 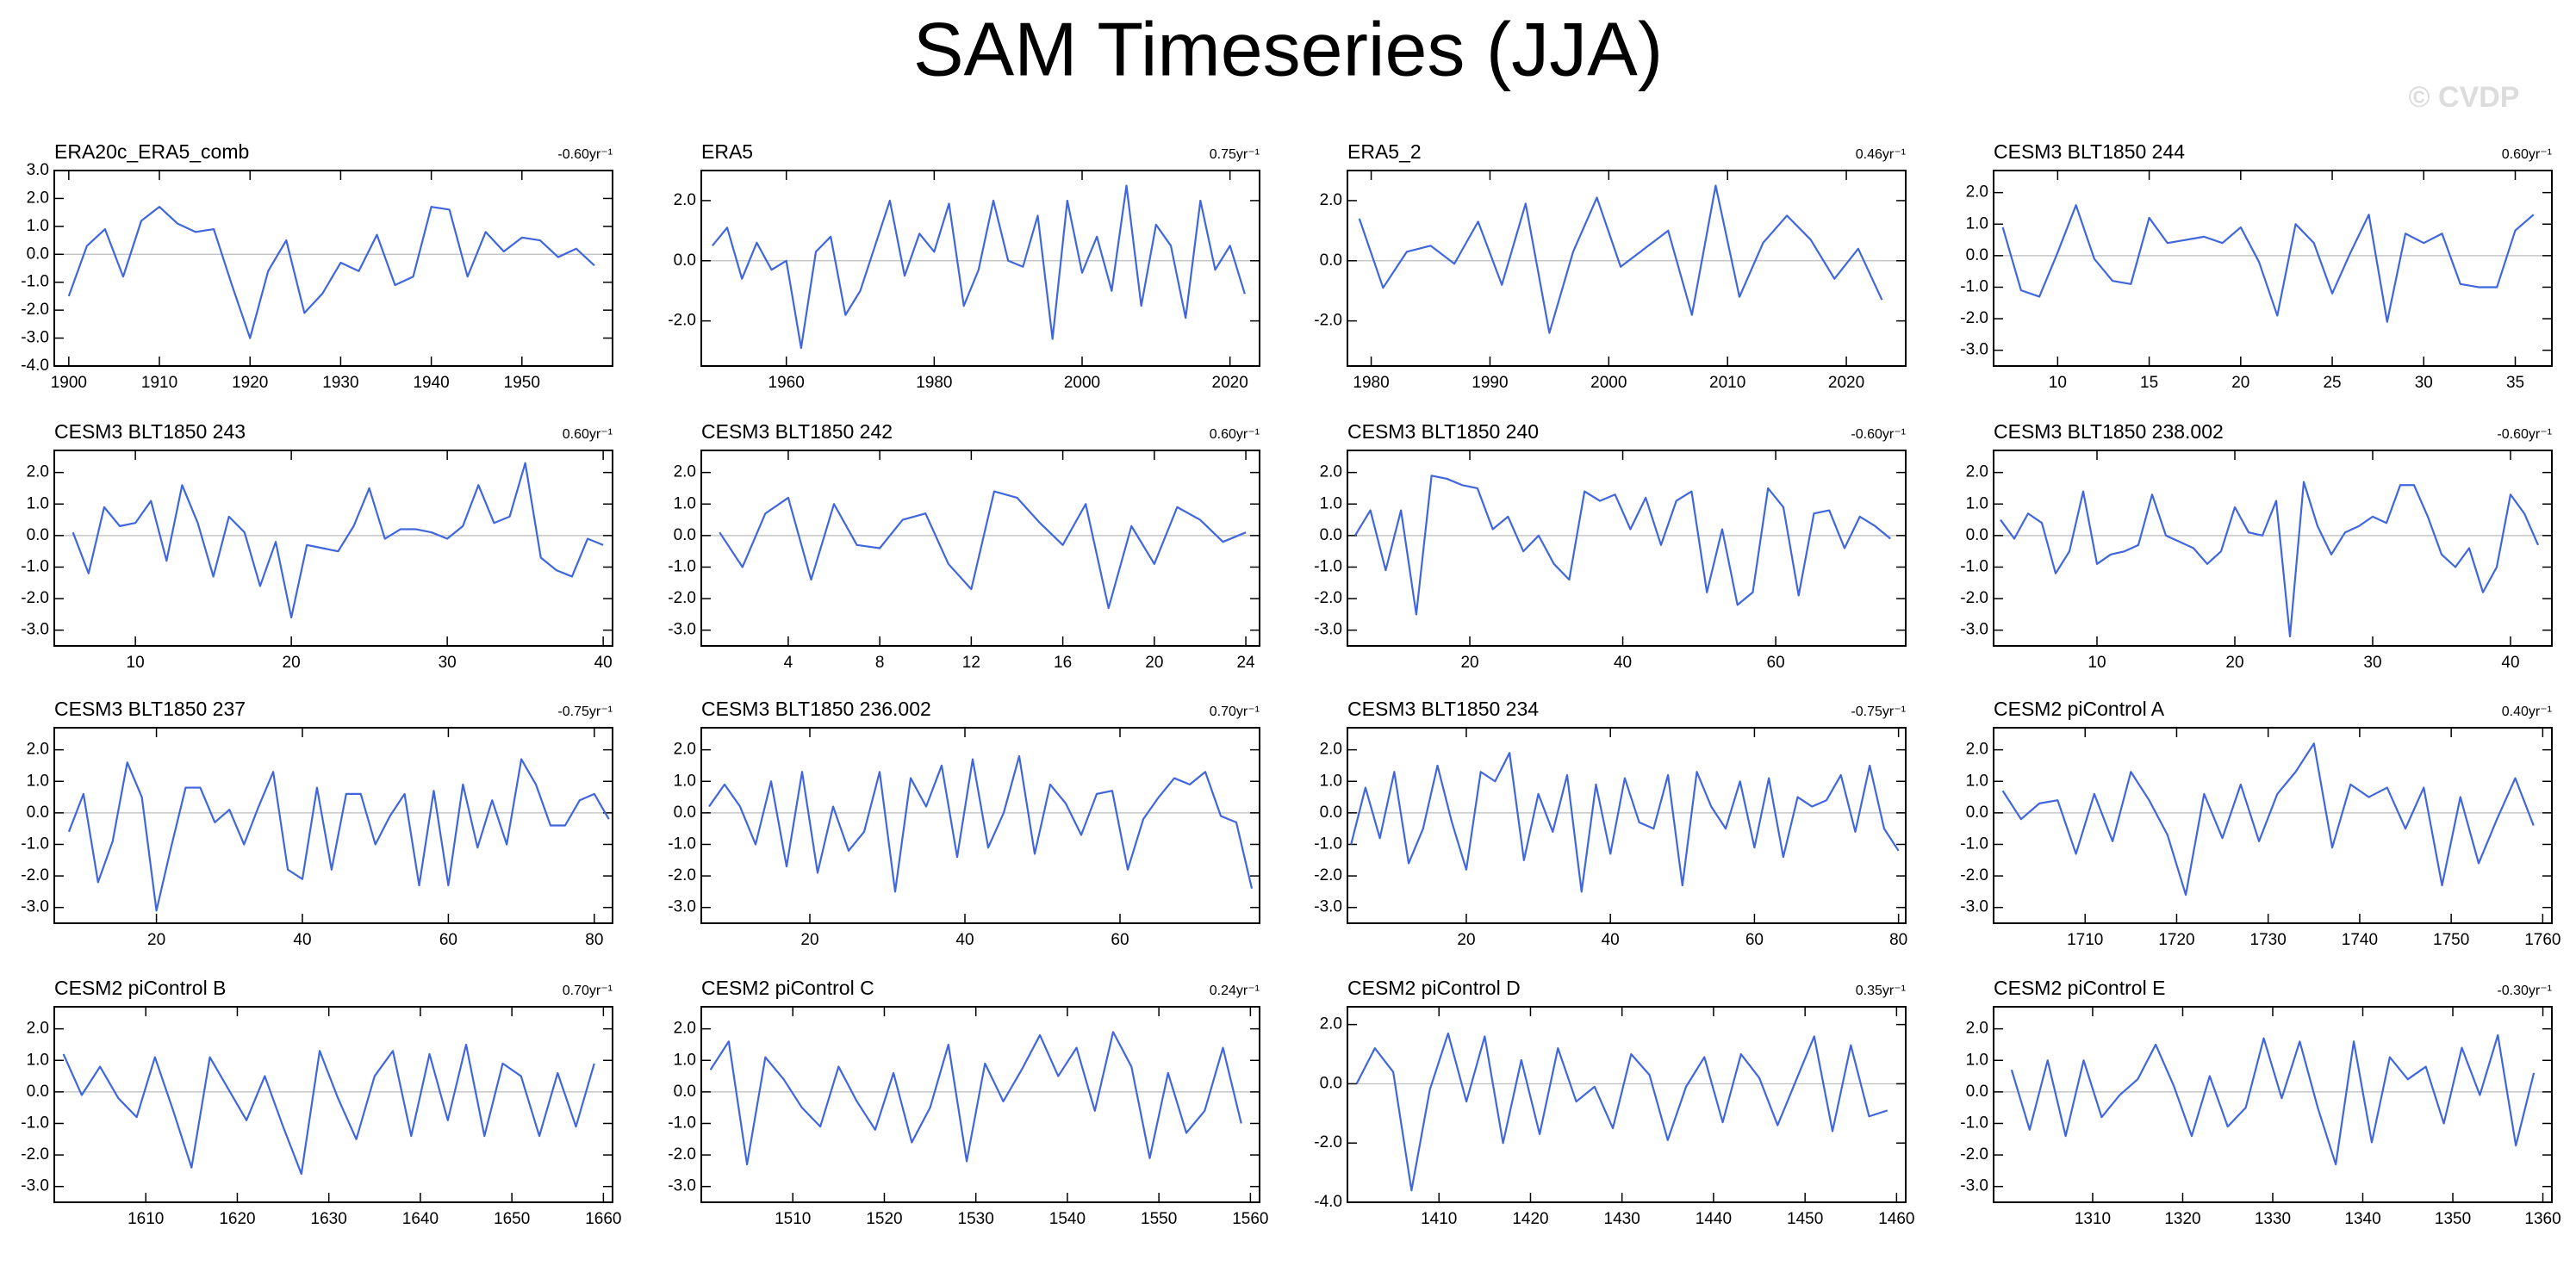 I want to click on x-tick-label: 1930, so click(x=340, y=383).